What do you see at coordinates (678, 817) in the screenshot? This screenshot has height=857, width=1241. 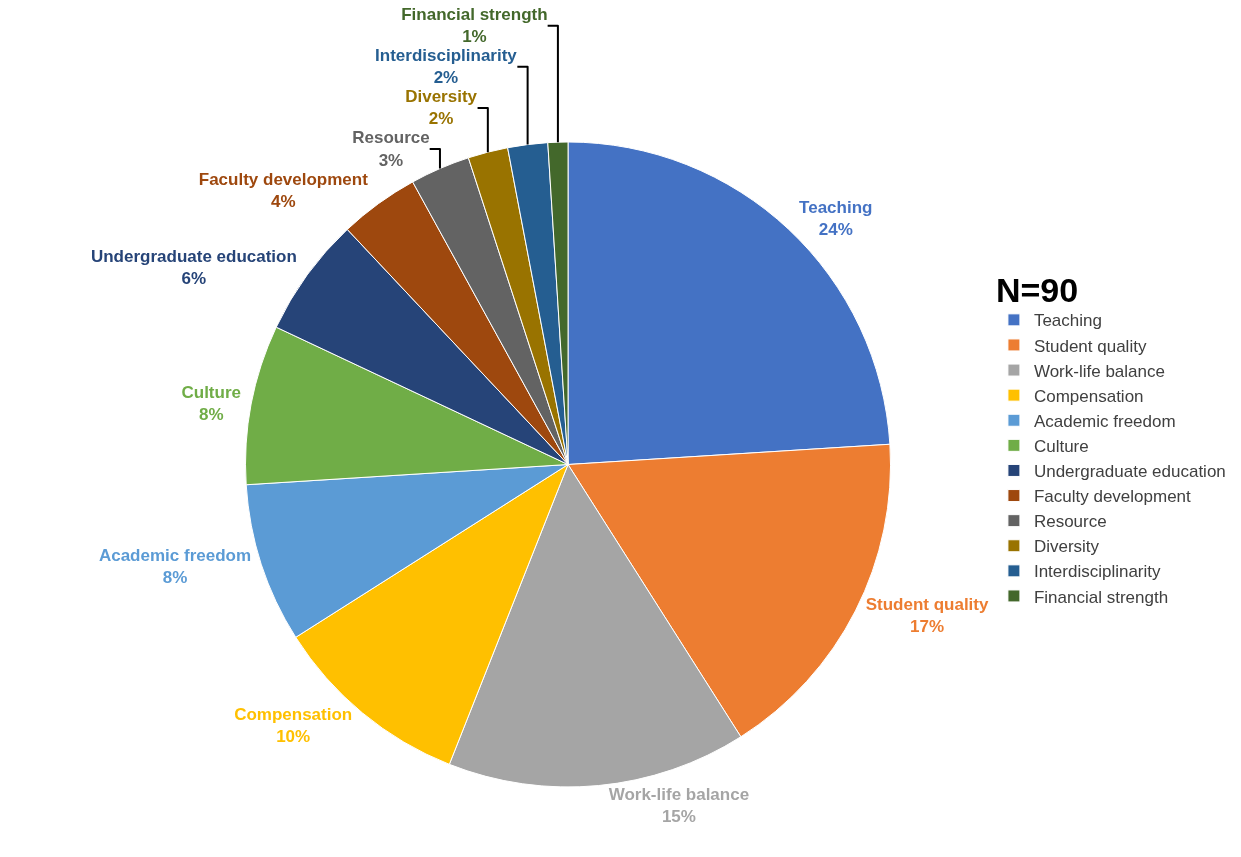 I see `data-label: 15%` at bounding box center [678, 817].